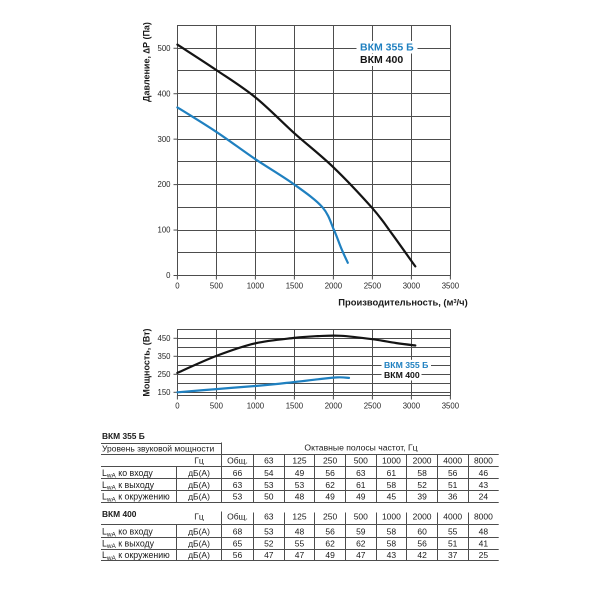  Describe the element at coordinates (164, 93) in the screenshot. I see `svg-text: 400` at that location.